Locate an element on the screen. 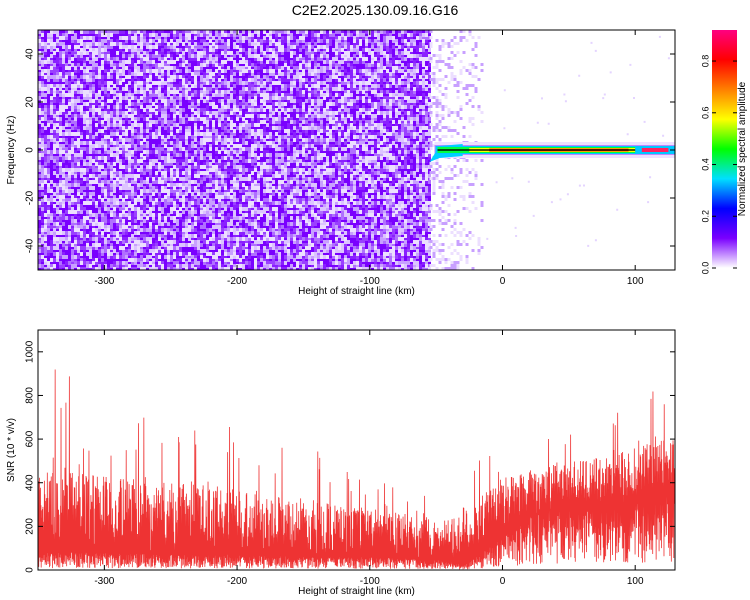  sparse-cells is located at coordinates (456, 150).